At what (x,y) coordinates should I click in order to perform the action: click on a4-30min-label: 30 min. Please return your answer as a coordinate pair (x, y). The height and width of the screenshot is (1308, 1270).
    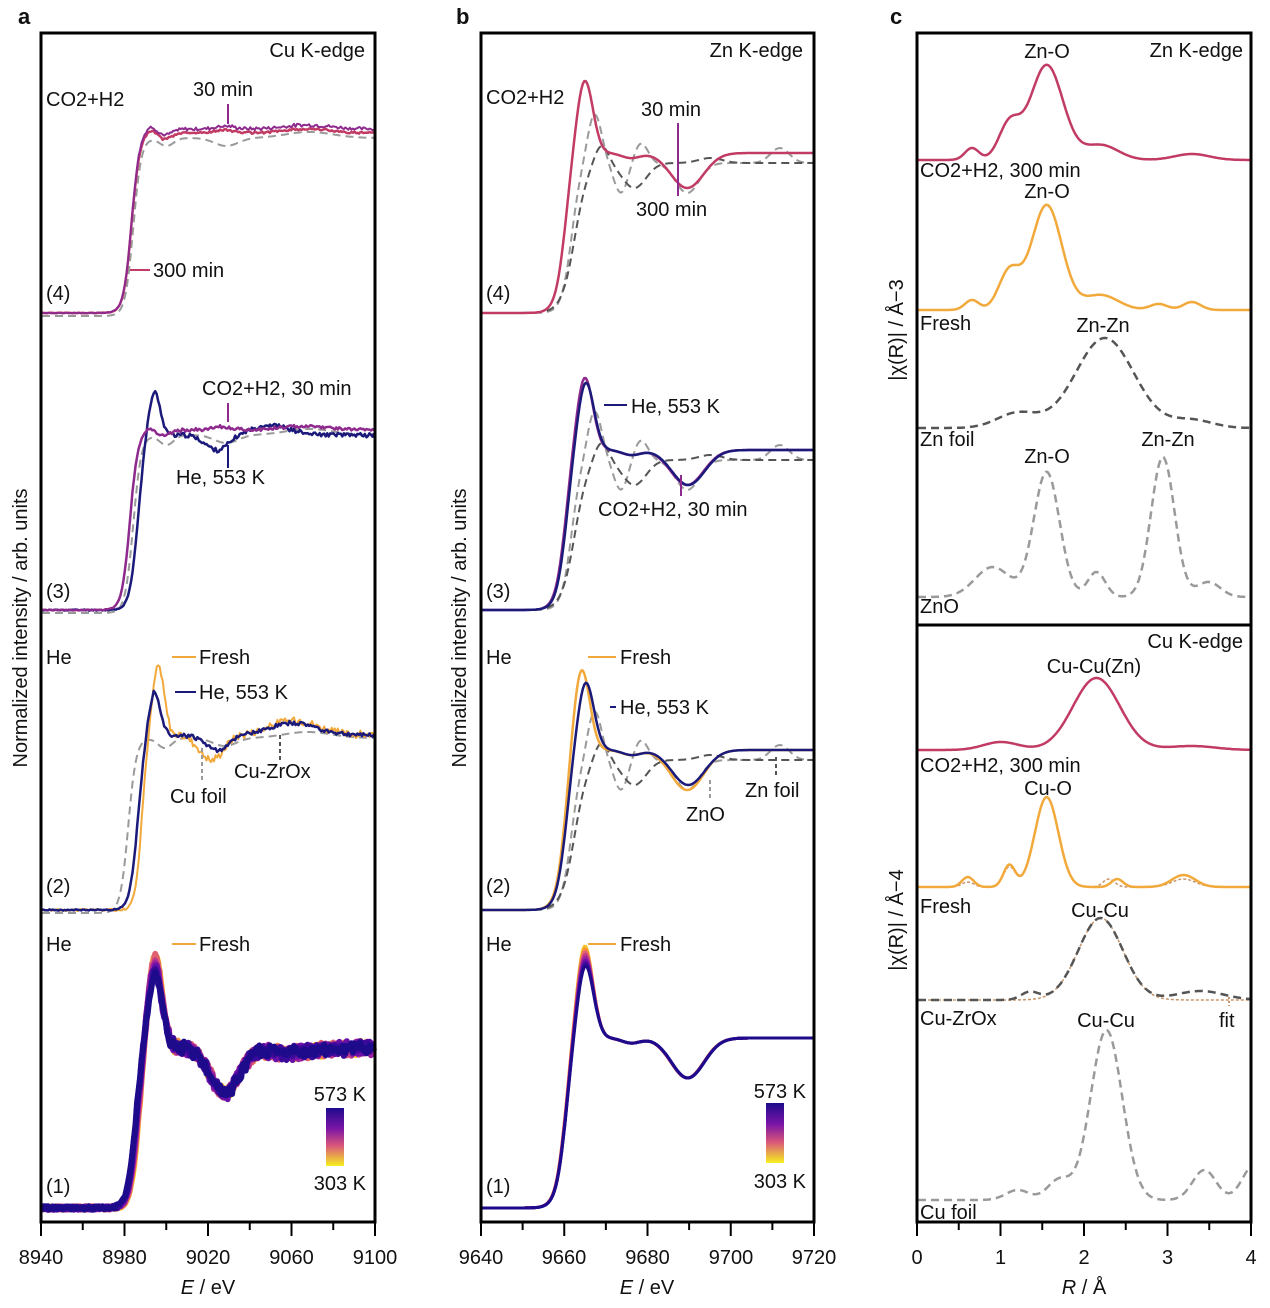
    Looking at the image, I should click on (223, 90).